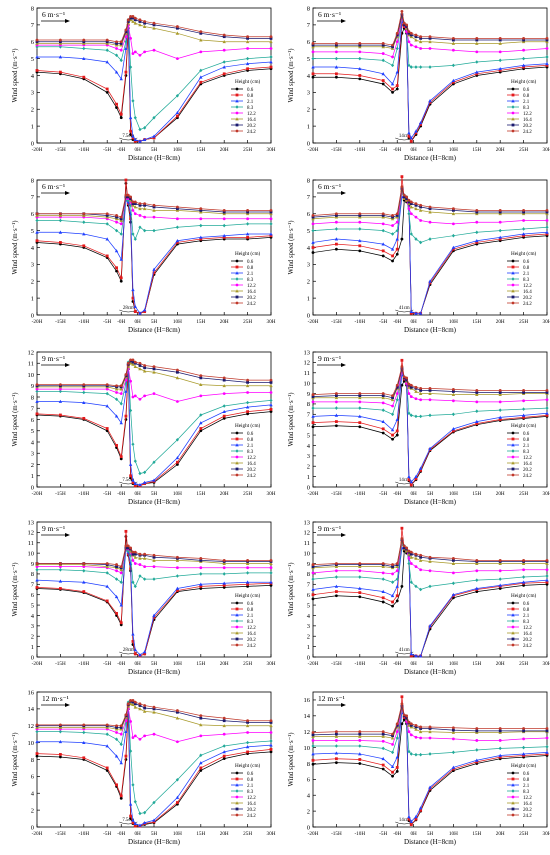  I want to click on legend: Height (cm)0.60.82.18.312.216.420.224.2, so click(521, 790).